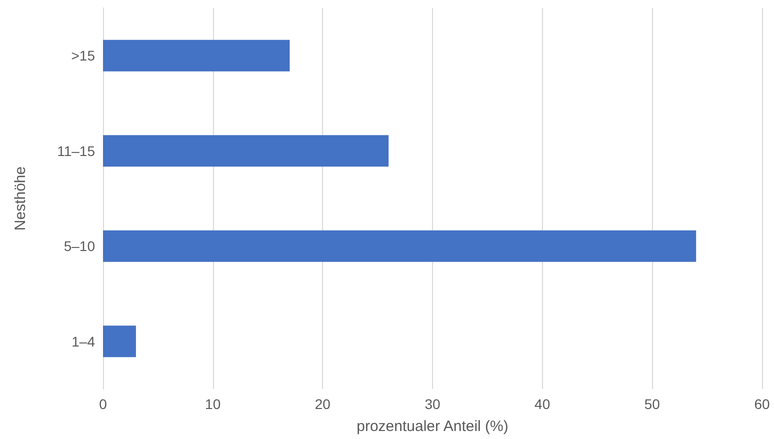 This screenshot has width=774, height=439. Describe the element at coordinates (432, 426) in the screenshot. I see `x-axis-title: prozentualer Anteil (%)` at that location.